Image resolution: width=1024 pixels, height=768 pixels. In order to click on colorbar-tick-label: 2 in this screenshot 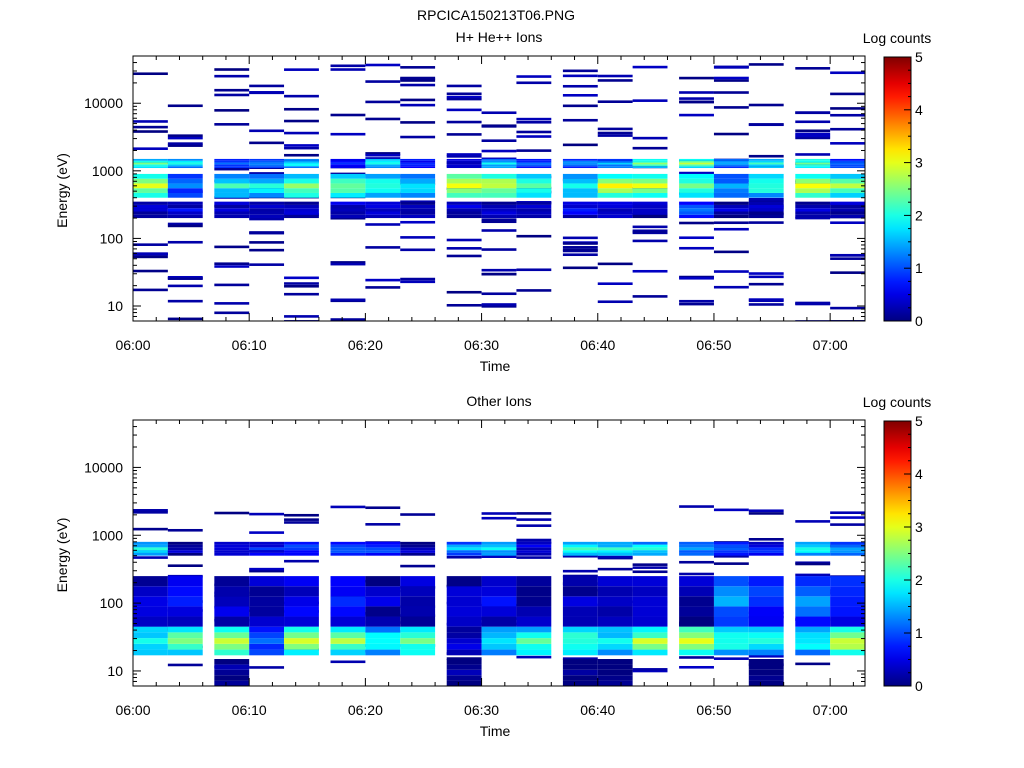, I will do `click(919, 580)`.